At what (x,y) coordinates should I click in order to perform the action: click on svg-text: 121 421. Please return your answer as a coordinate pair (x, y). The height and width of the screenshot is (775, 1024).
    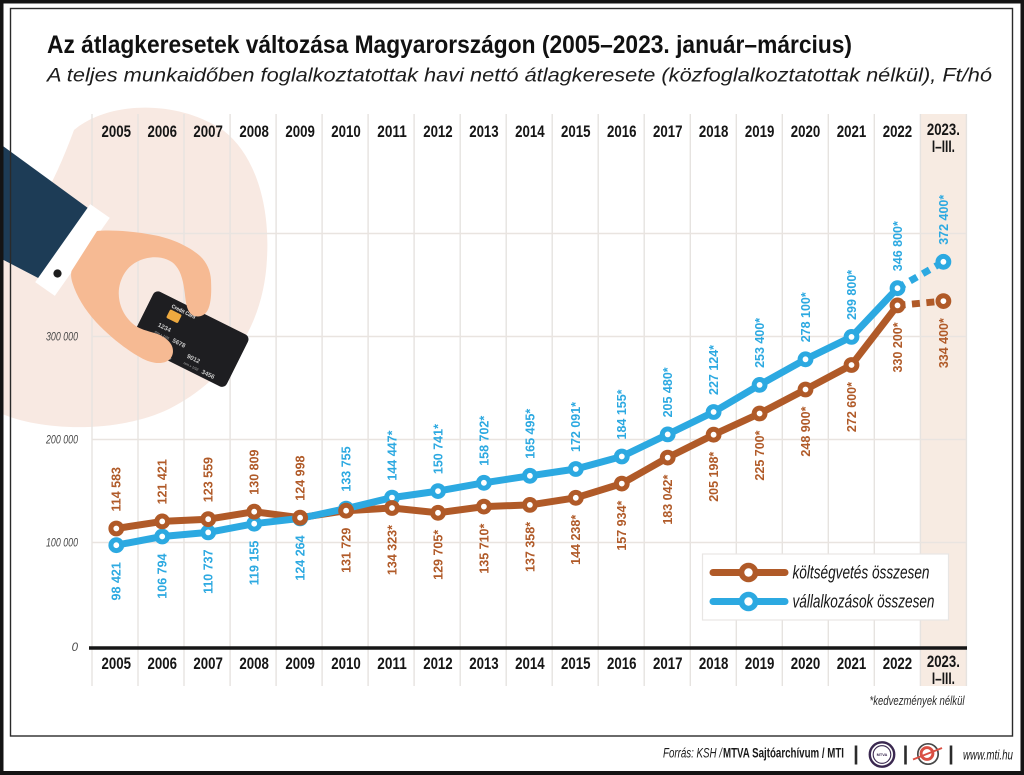
    Looking at the image, I should click on (163, 481).